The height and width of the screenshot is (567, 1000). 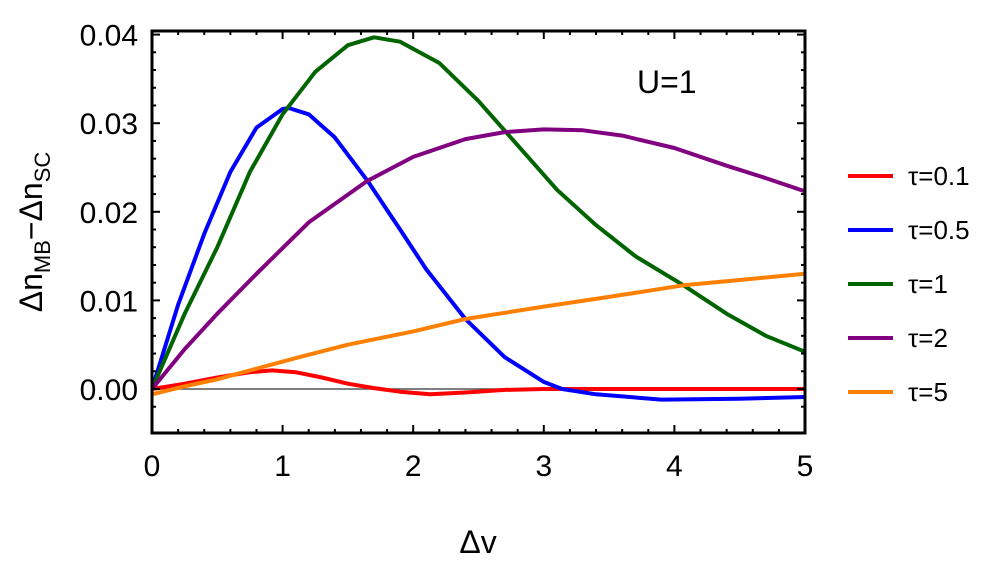 What do you see at coordinates (479, 466) in the screenshot?
I see `x-tick-labels: 0 1 2 3 4 5` at bounding box center [479, 466].